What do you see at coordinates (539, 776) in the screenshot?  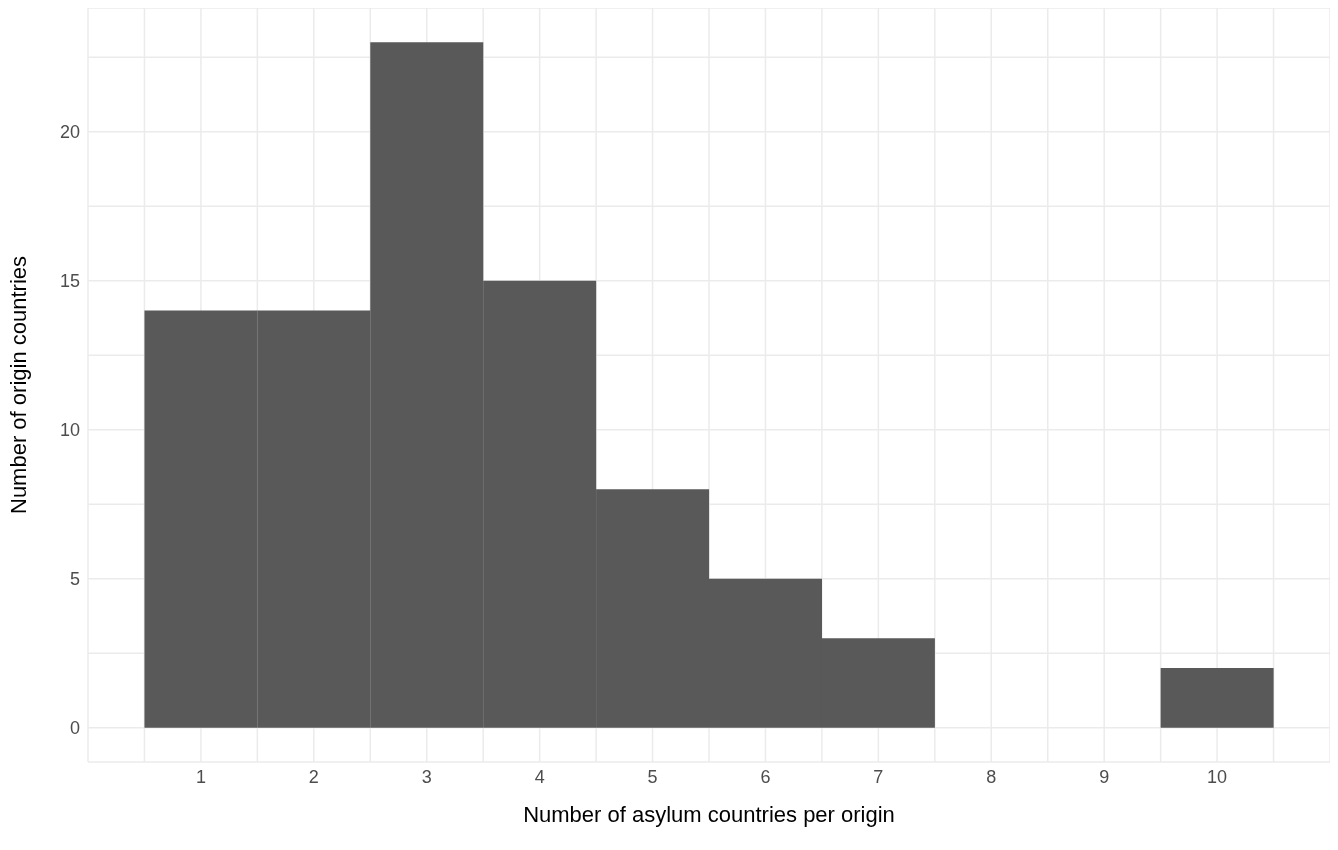 I see `x-tick-label: 4` at bounding box center [539, 776].